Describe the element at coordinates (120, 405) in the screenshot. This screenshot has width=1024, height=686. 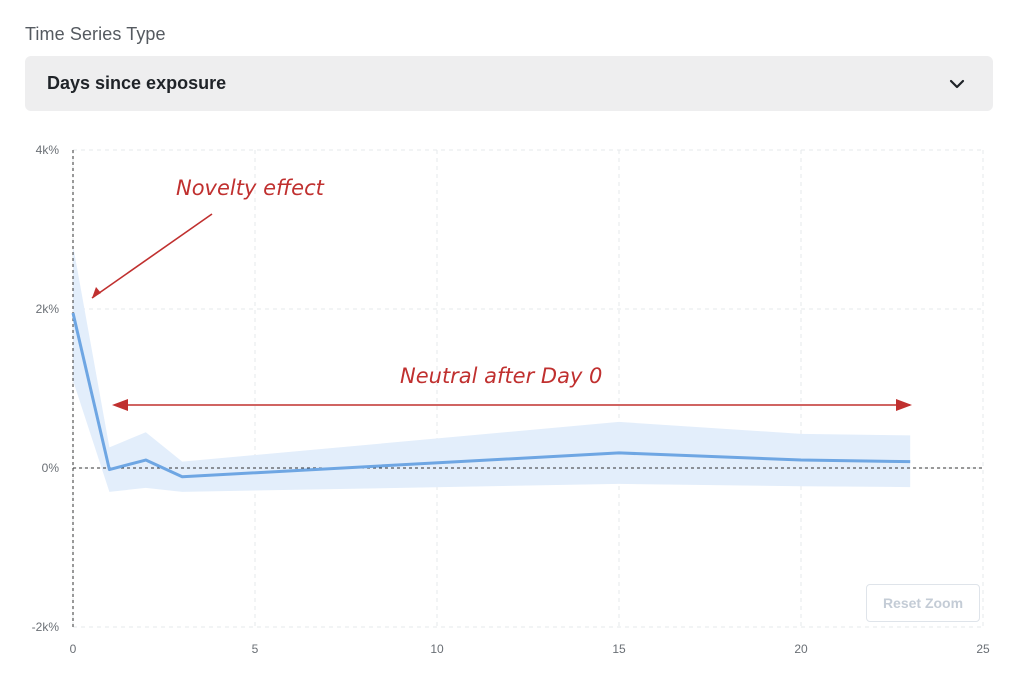
I see `neutral-arrowhead-left` at that location.